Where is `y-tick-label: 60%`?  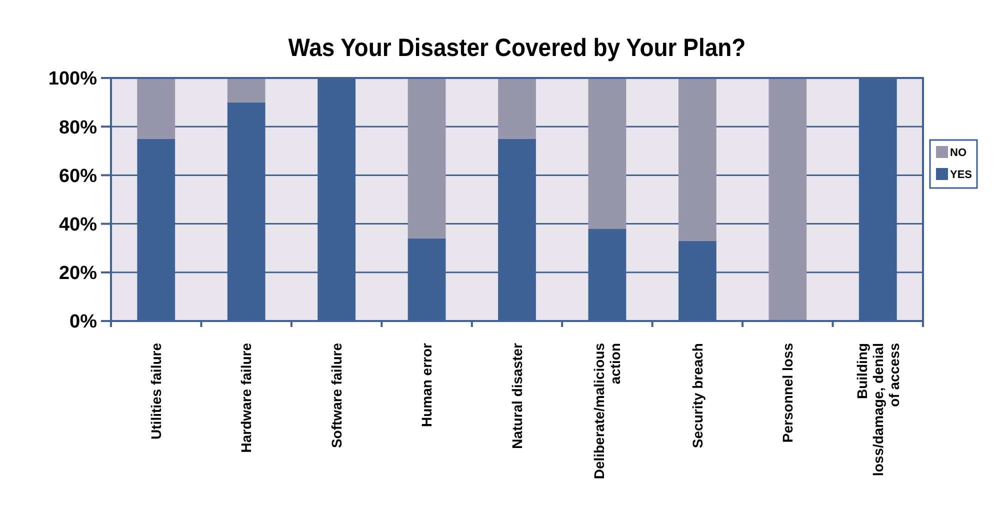 y-tick-label: 60% is located at coordinates (78, 176).